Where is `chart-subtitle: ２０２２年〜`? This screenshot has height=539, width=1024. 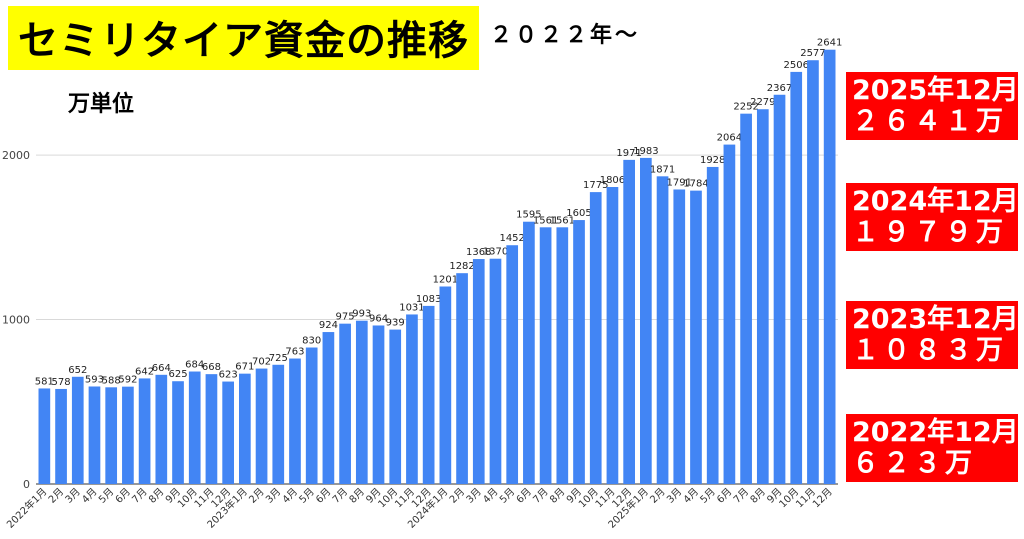
chart-subtitle: ２０２２年〜 is located at coordinates (565, 35).